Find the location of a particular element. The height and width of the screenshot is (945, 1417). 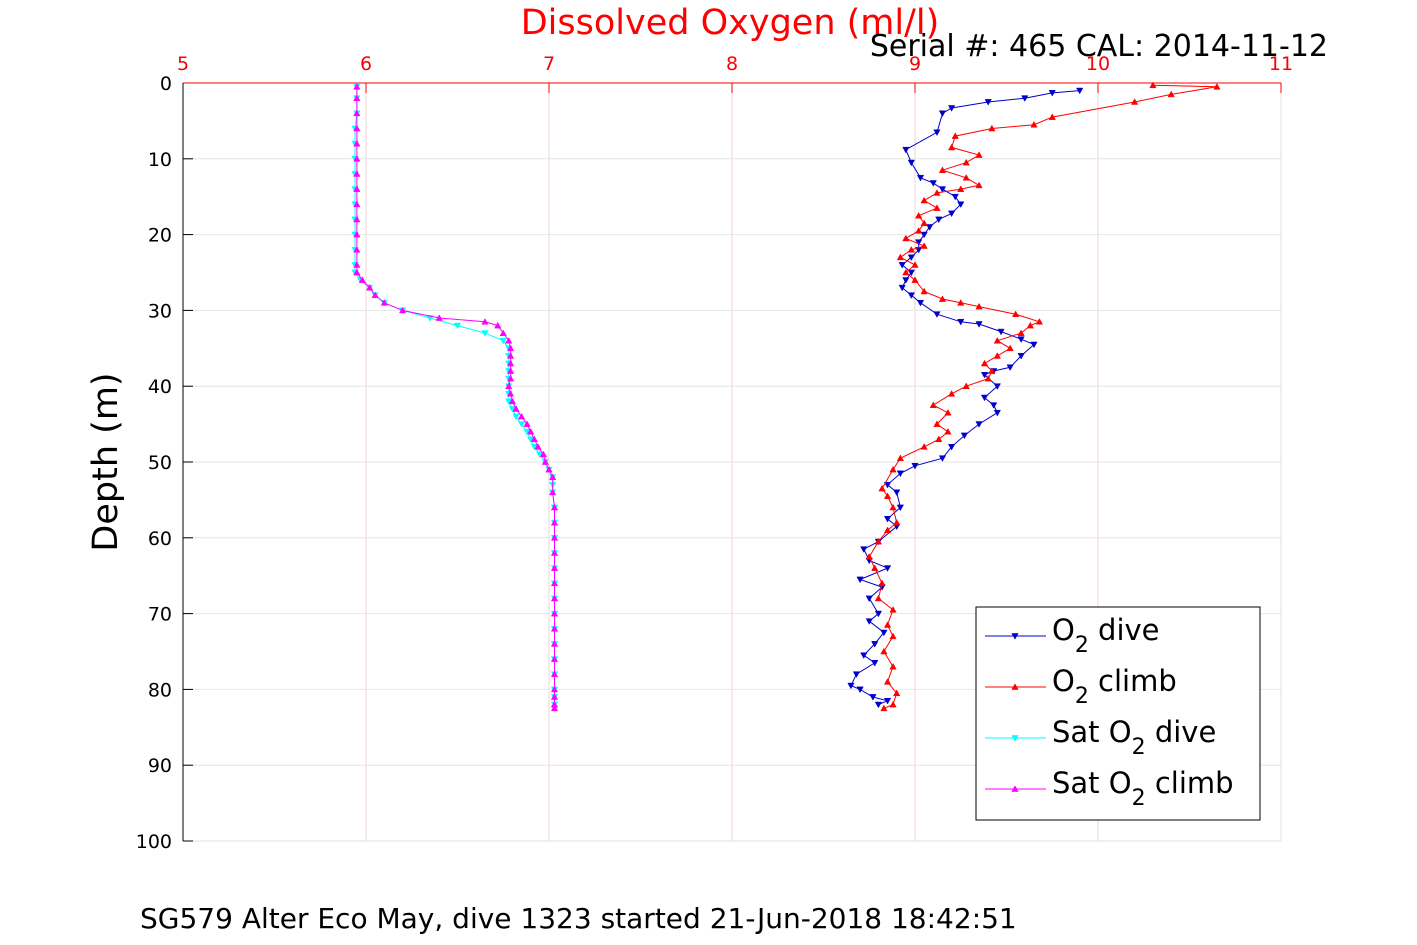

legend-marker is located at coordinates (1015, 788).